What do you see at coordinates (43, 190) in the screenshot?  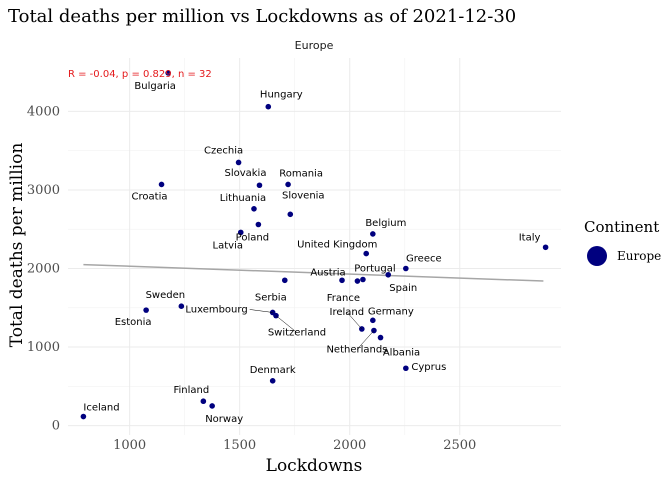 I see `y-tick-label: 3000` at bounding box center [43, 190].